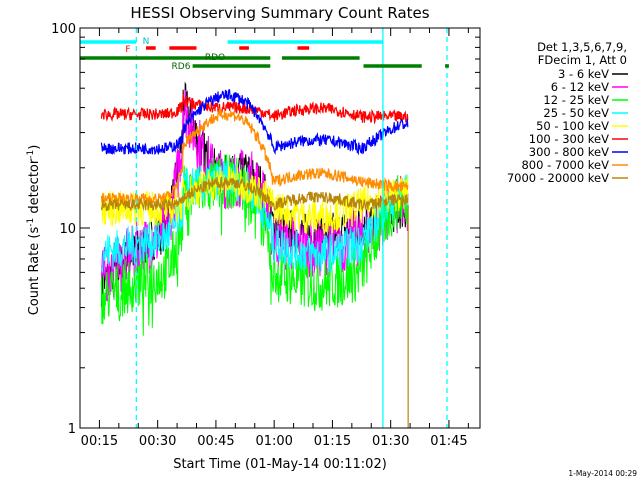  What do you see at coordinates (580, 87) in the screenshot?
I see `legend-entry-label: 6 - 12 keV` at bounding box center [580, 87].